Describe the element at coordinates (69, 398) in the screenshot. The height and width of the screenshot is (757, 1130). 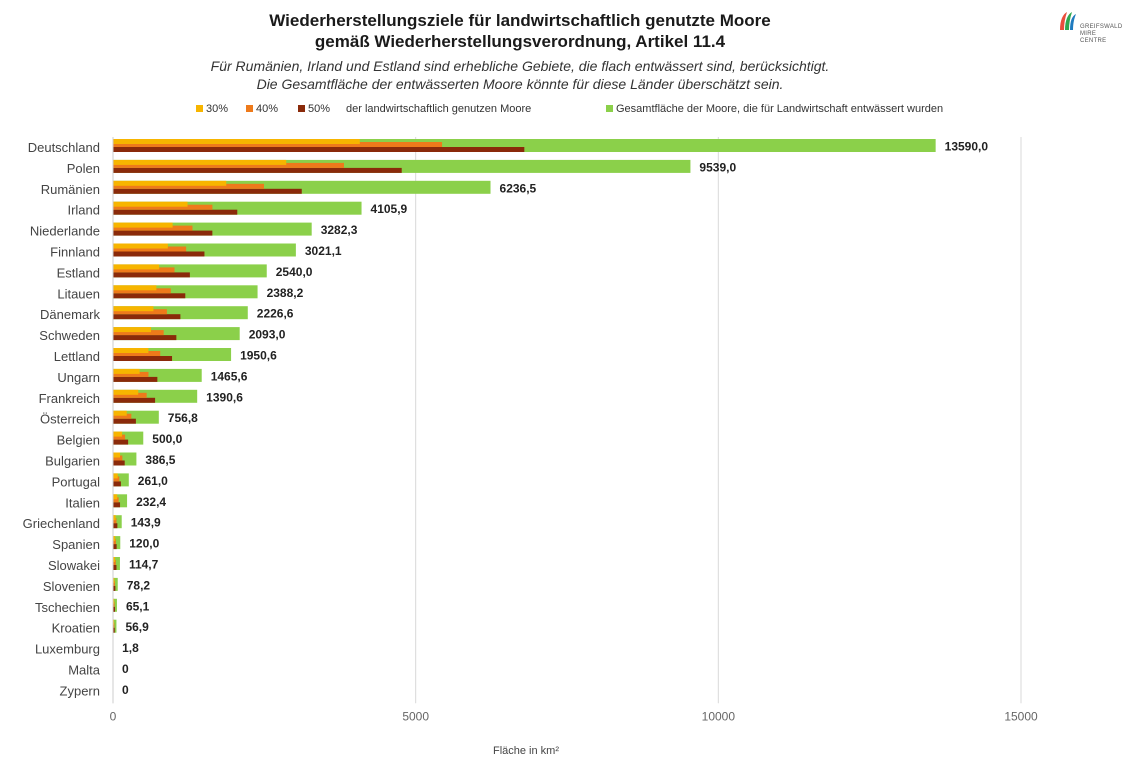
I see `category-label: Frankreich` at that location.